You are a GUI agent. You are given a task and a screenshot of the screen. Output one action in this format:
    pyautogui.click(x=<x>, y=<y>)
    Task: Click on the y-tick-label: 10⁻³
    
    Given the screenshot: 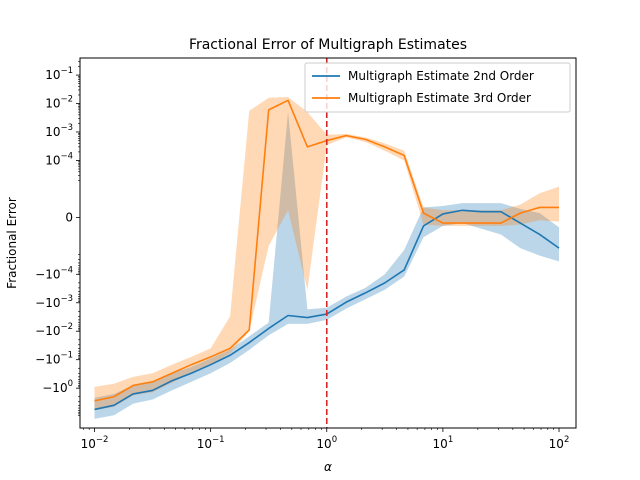 What is the action you would take?
    pyautogui.click(x=59, y=131)
    